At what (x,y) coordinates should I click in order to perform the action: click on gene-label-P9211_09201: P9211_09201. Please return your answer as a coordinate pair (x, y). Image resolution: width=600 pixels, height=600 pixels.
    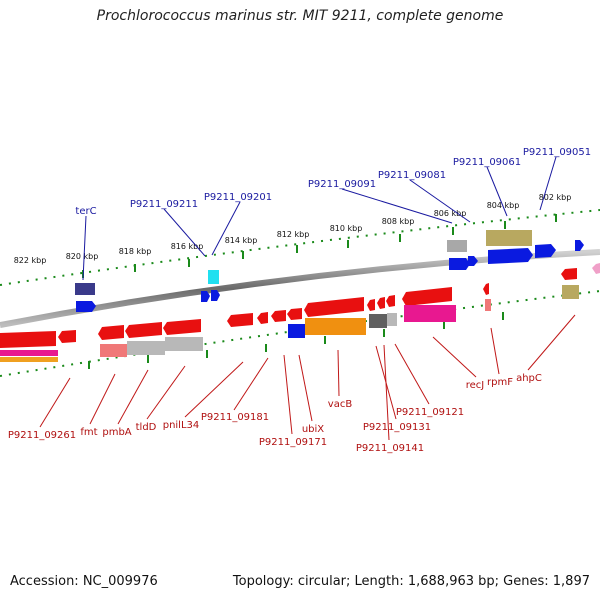
    Looking at the image, I should click on (238, 197).